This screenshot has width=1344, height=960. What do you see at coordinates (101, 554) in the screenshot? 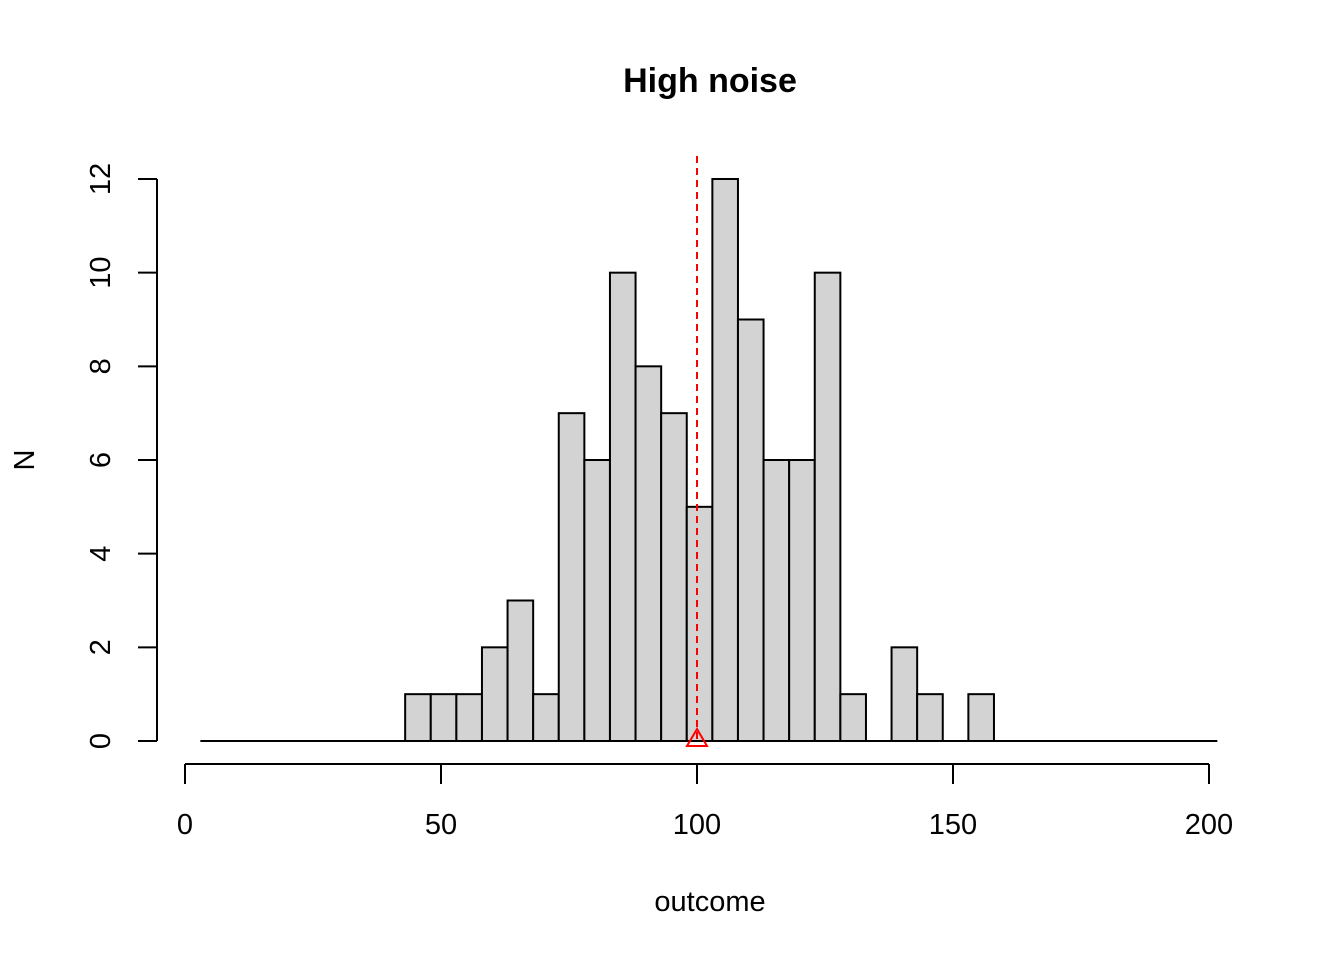
I see `y-tick-label: 4` at bounding box center [101, 554].